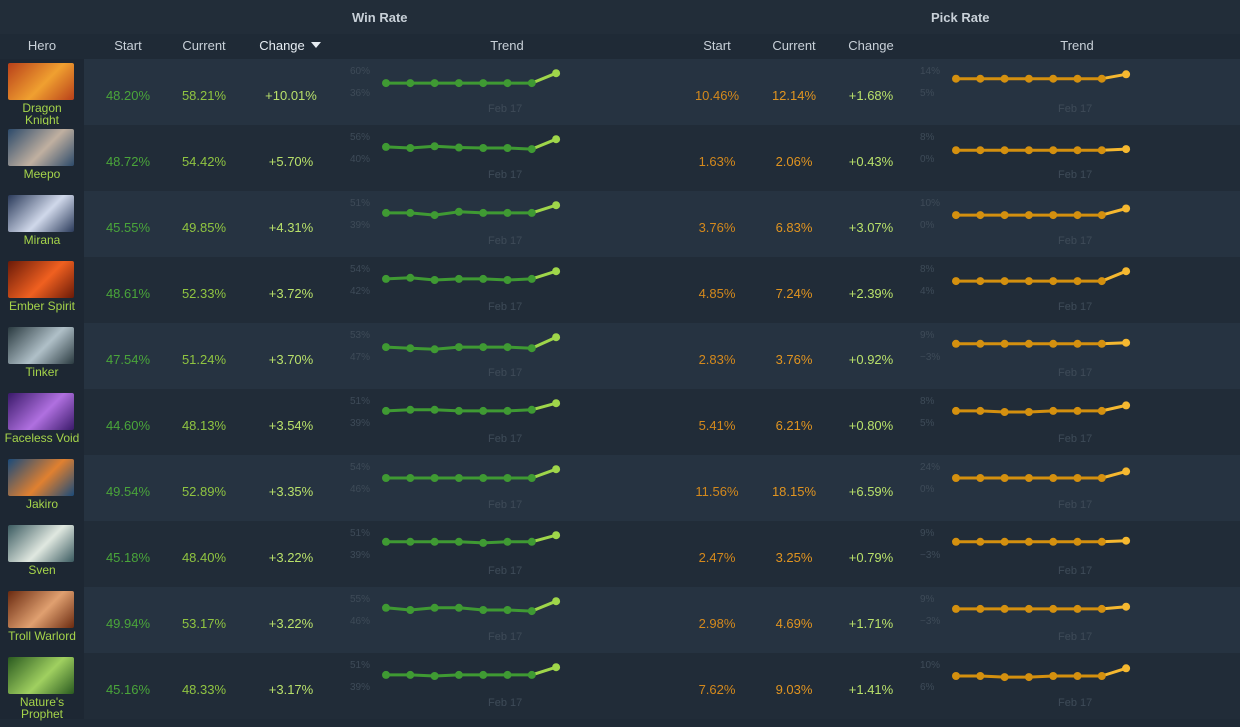 This screenshot has height=727, width=1240. What do you see at coordinates (41, 675) in the screenshot?
I see `natures-prophet-portrait` at bounding box center [41, 675].